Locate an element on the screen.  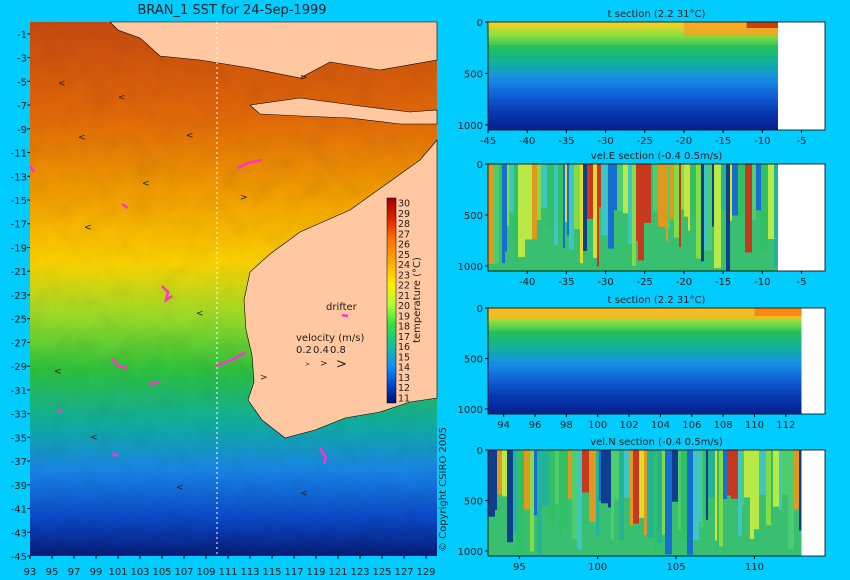
section-x-tick-label: -10 is located at coordinates (762, 141).